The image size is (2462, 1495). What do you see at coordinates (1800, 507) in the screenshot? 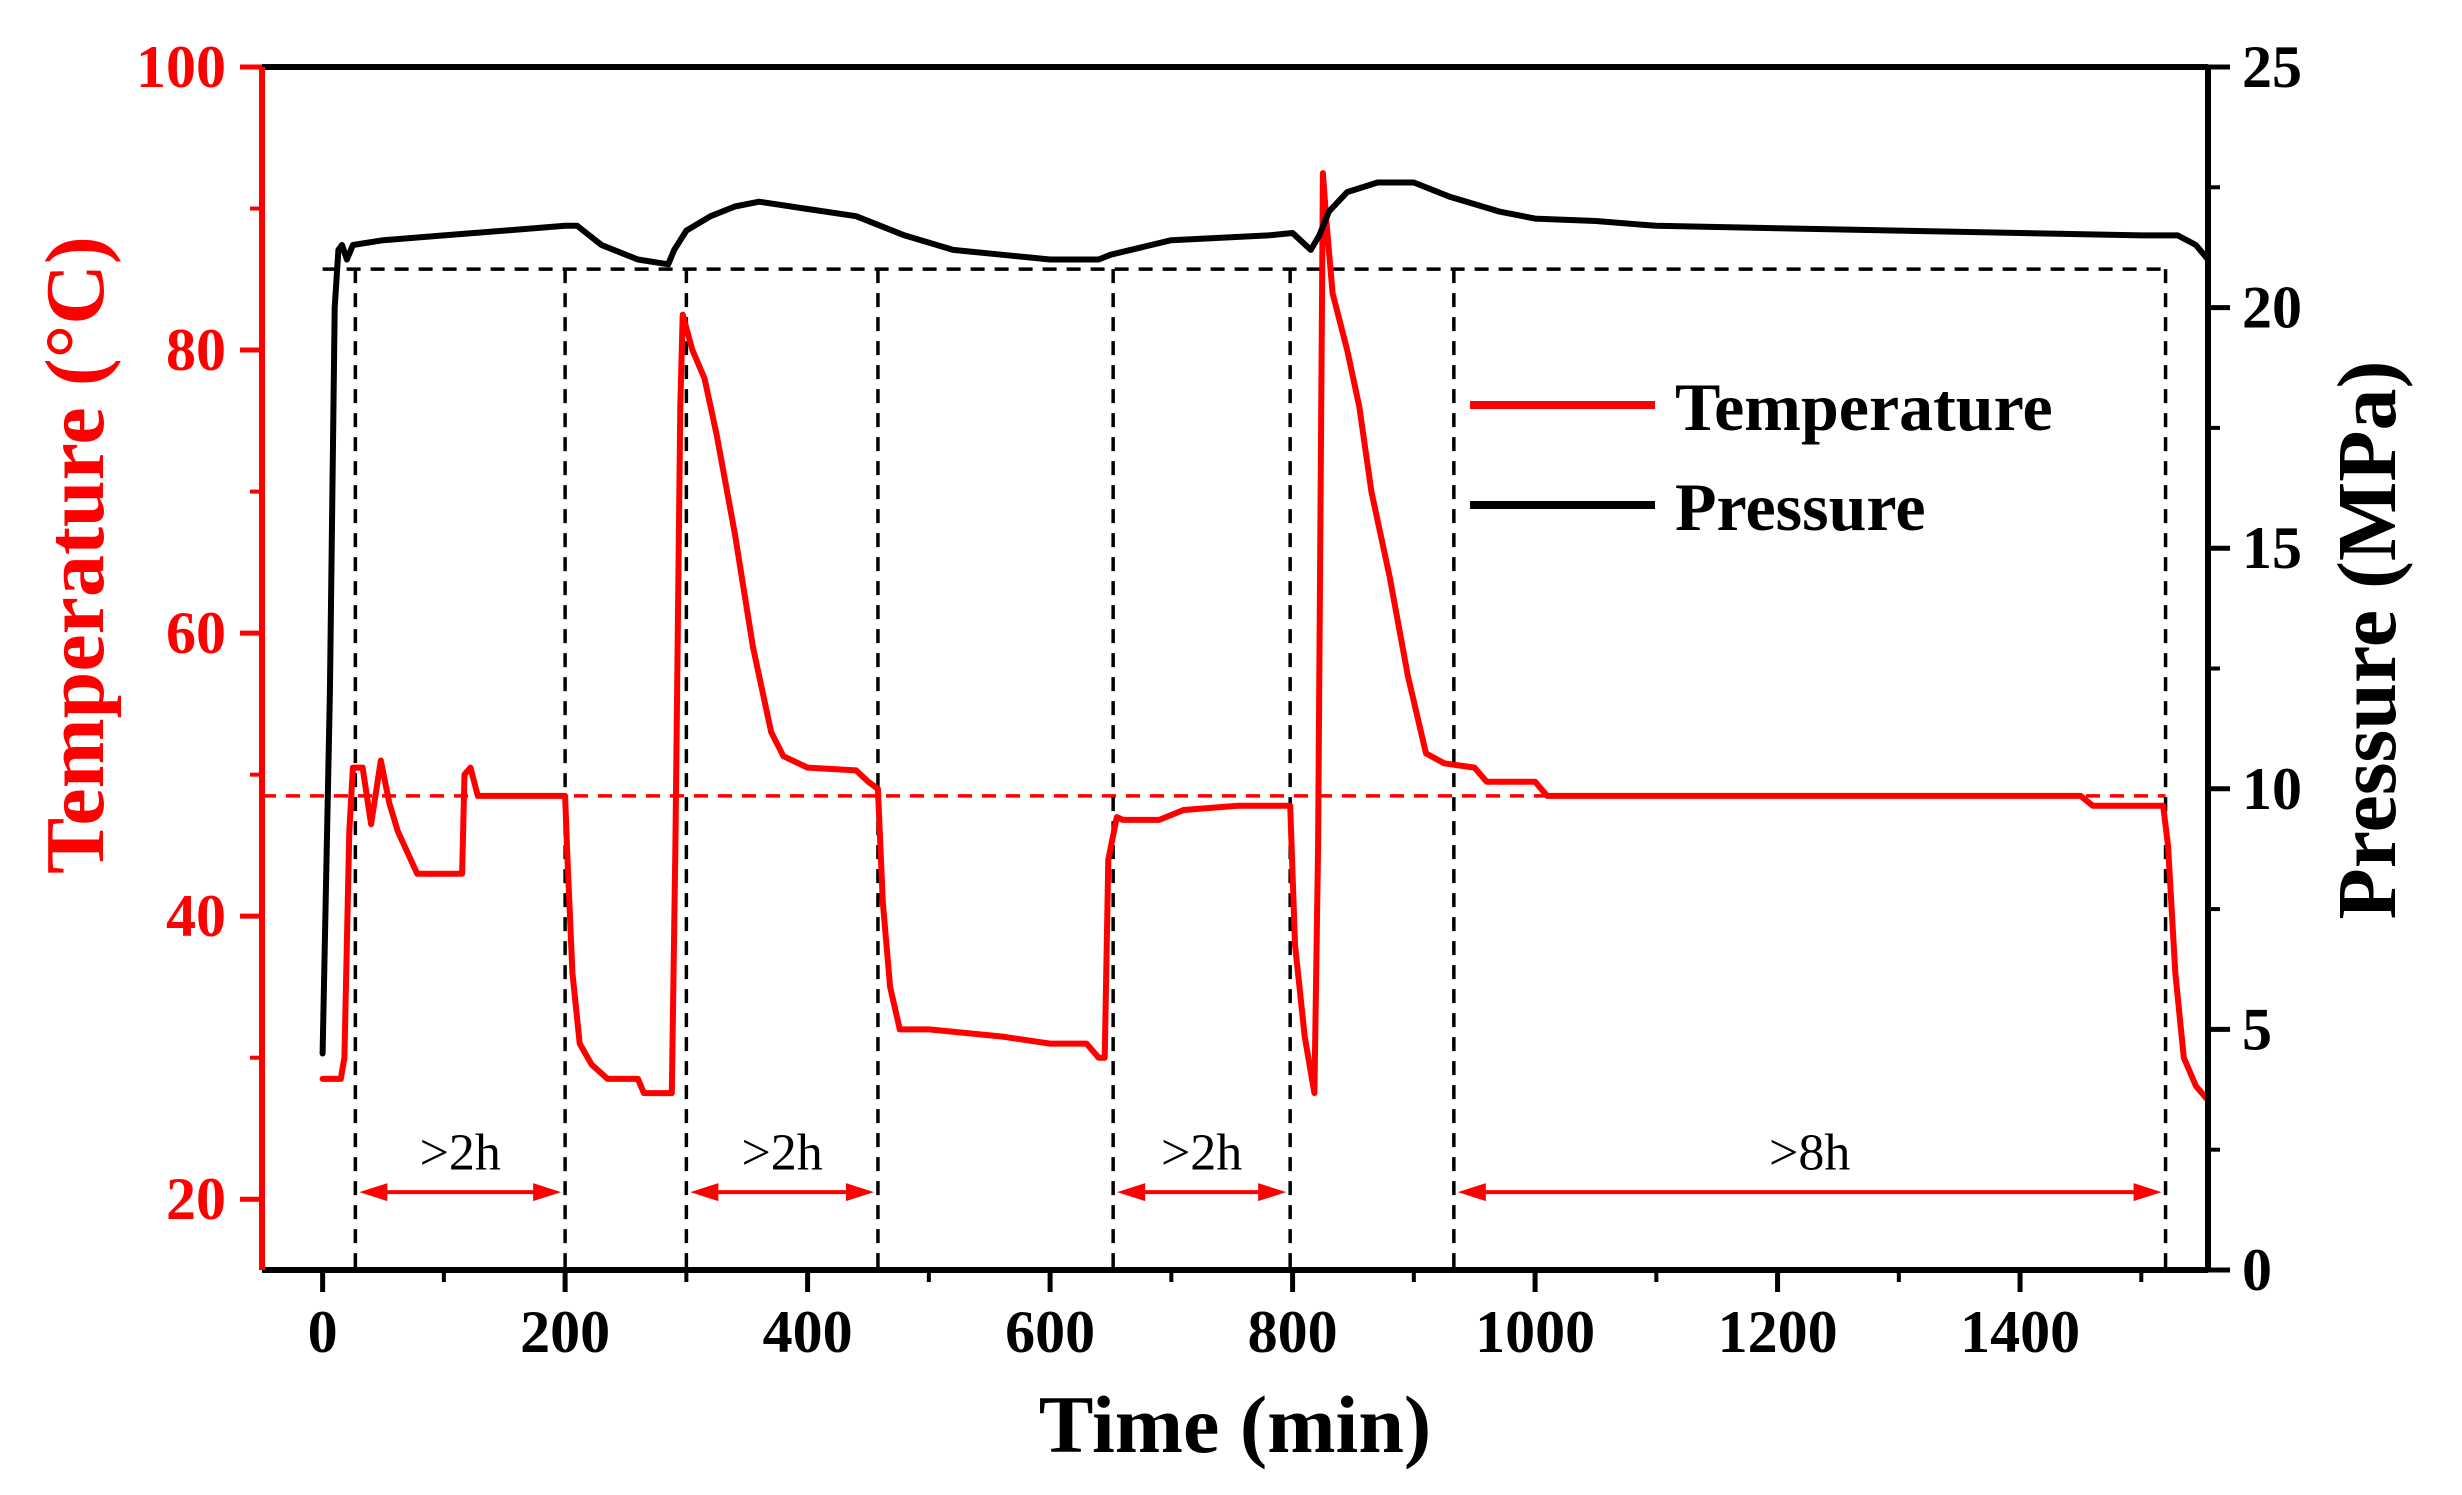
I see `legend-pressure-label: Pressure` at bounding box center [1800, 507].